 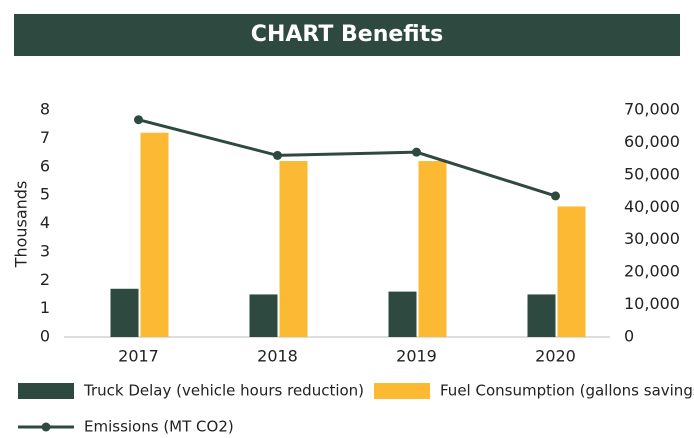 What do you see at coordinates (21, 225) in the screenshot?
I see `y-axis-label: Thousands` at bounding box center [21, 225].